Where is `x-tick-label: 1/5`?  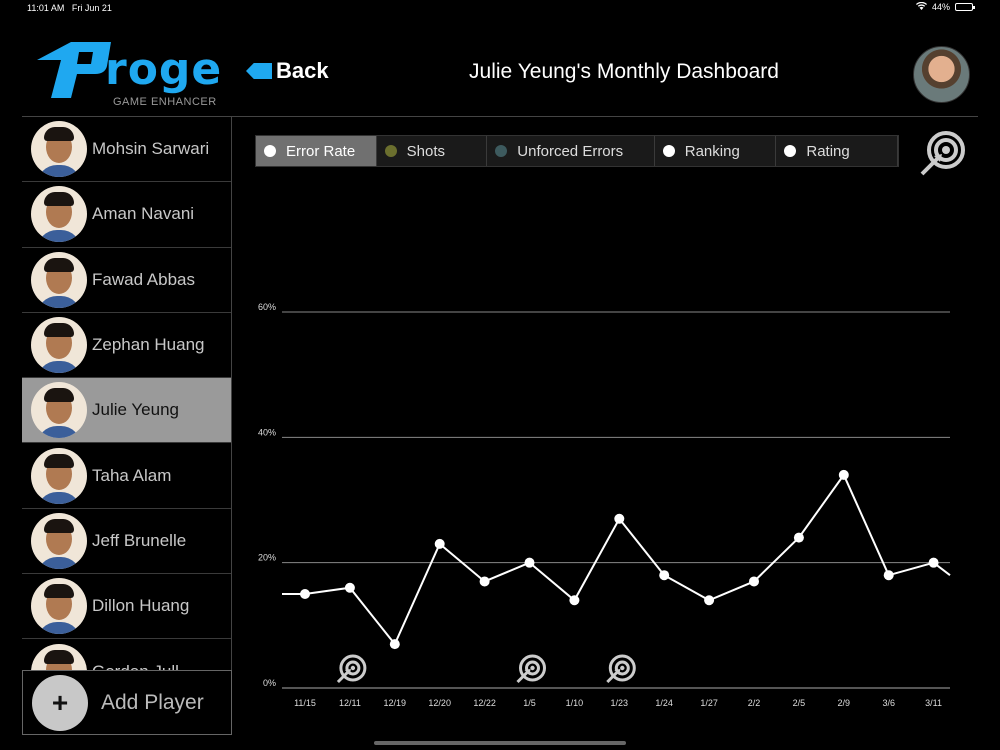 x-tick-label: 1/5 is located at coordinates (529, 703).